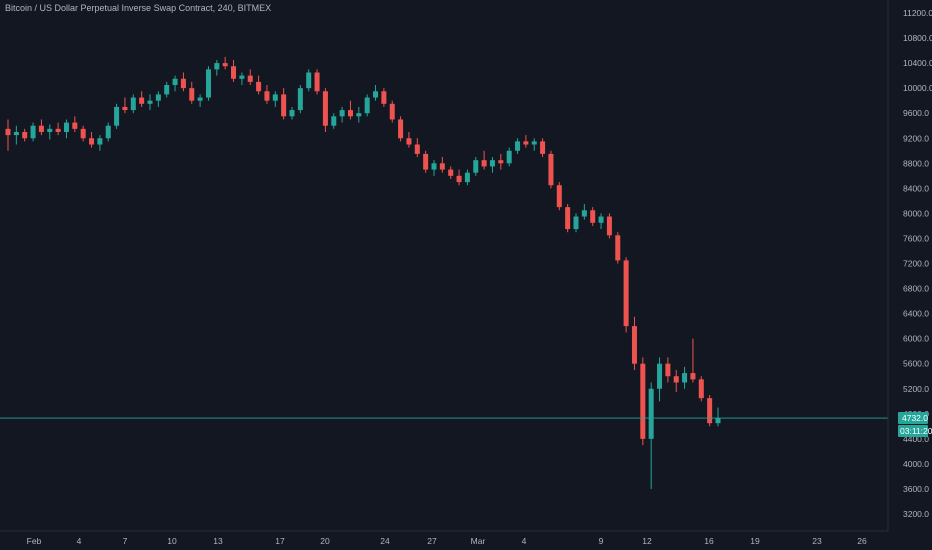 The height and width of the screenshot is (550, 932). I want to click on price-tick-label: 11200.0, so click(917, 13).